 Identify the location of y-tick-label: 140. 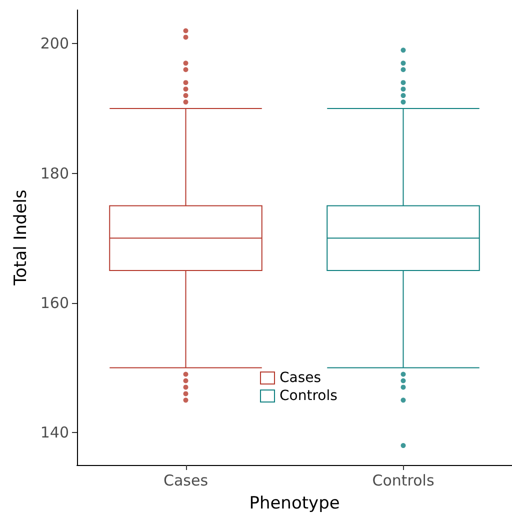
(54, 433).